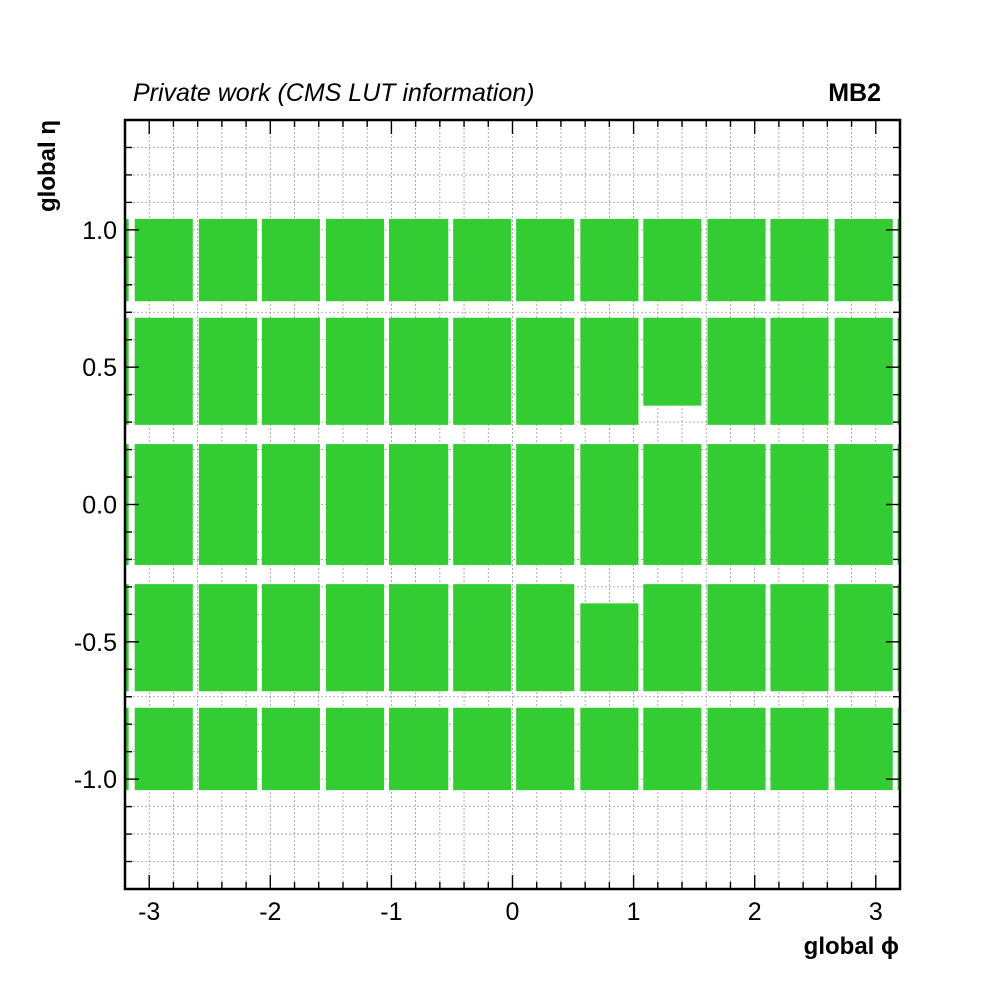 The width and height of the screenshot is (1000, 1000). I want to click on chamber-cell-wheel1-sector1, so click(163, 371).